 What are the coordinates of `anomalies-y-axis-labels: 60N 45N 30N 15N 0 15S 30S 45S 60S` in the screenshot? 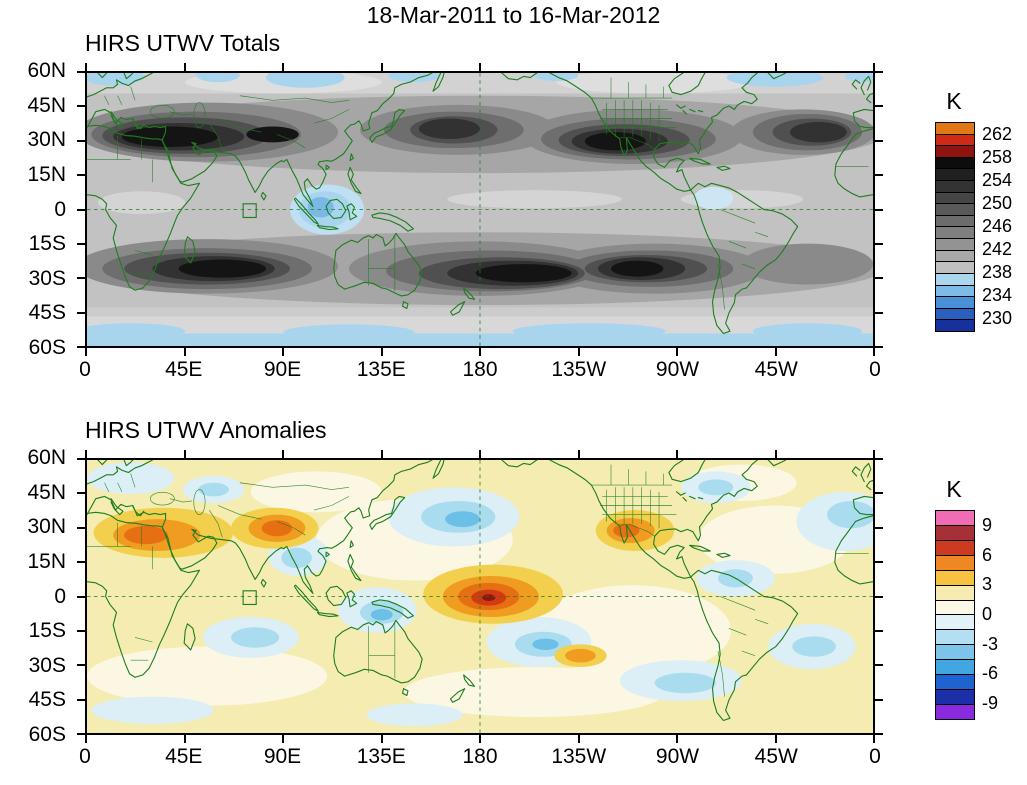 It's located at (37, 596).